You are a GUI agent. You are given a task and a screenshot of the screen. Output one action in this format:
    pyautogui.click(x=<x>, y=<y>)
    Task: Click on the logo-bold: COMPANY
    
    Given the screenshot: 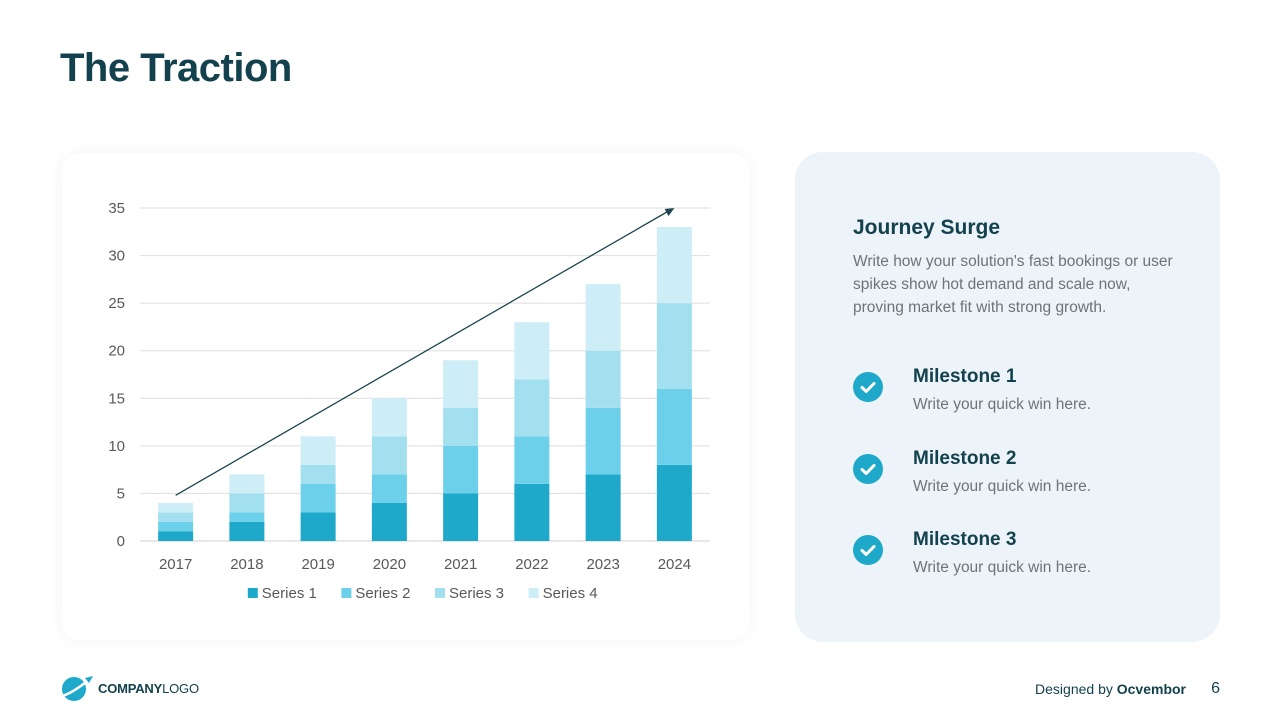 What is the action you would take?
    pyautogui.click(x=130, y=688)
    